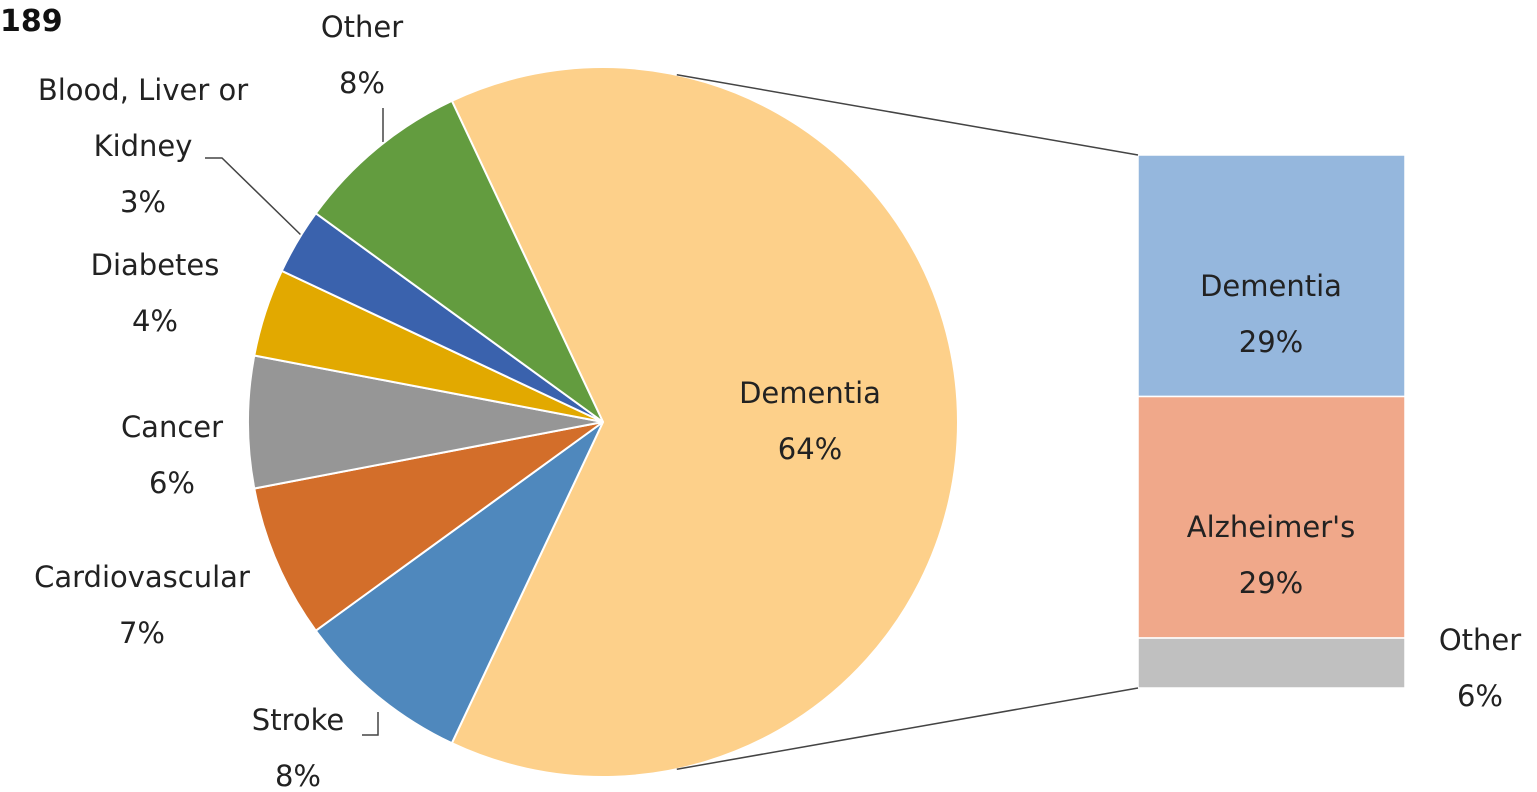  Describe the element at coordinates (1478, 668) in the screenshot. I see `data-label: Other 6%` at that location.